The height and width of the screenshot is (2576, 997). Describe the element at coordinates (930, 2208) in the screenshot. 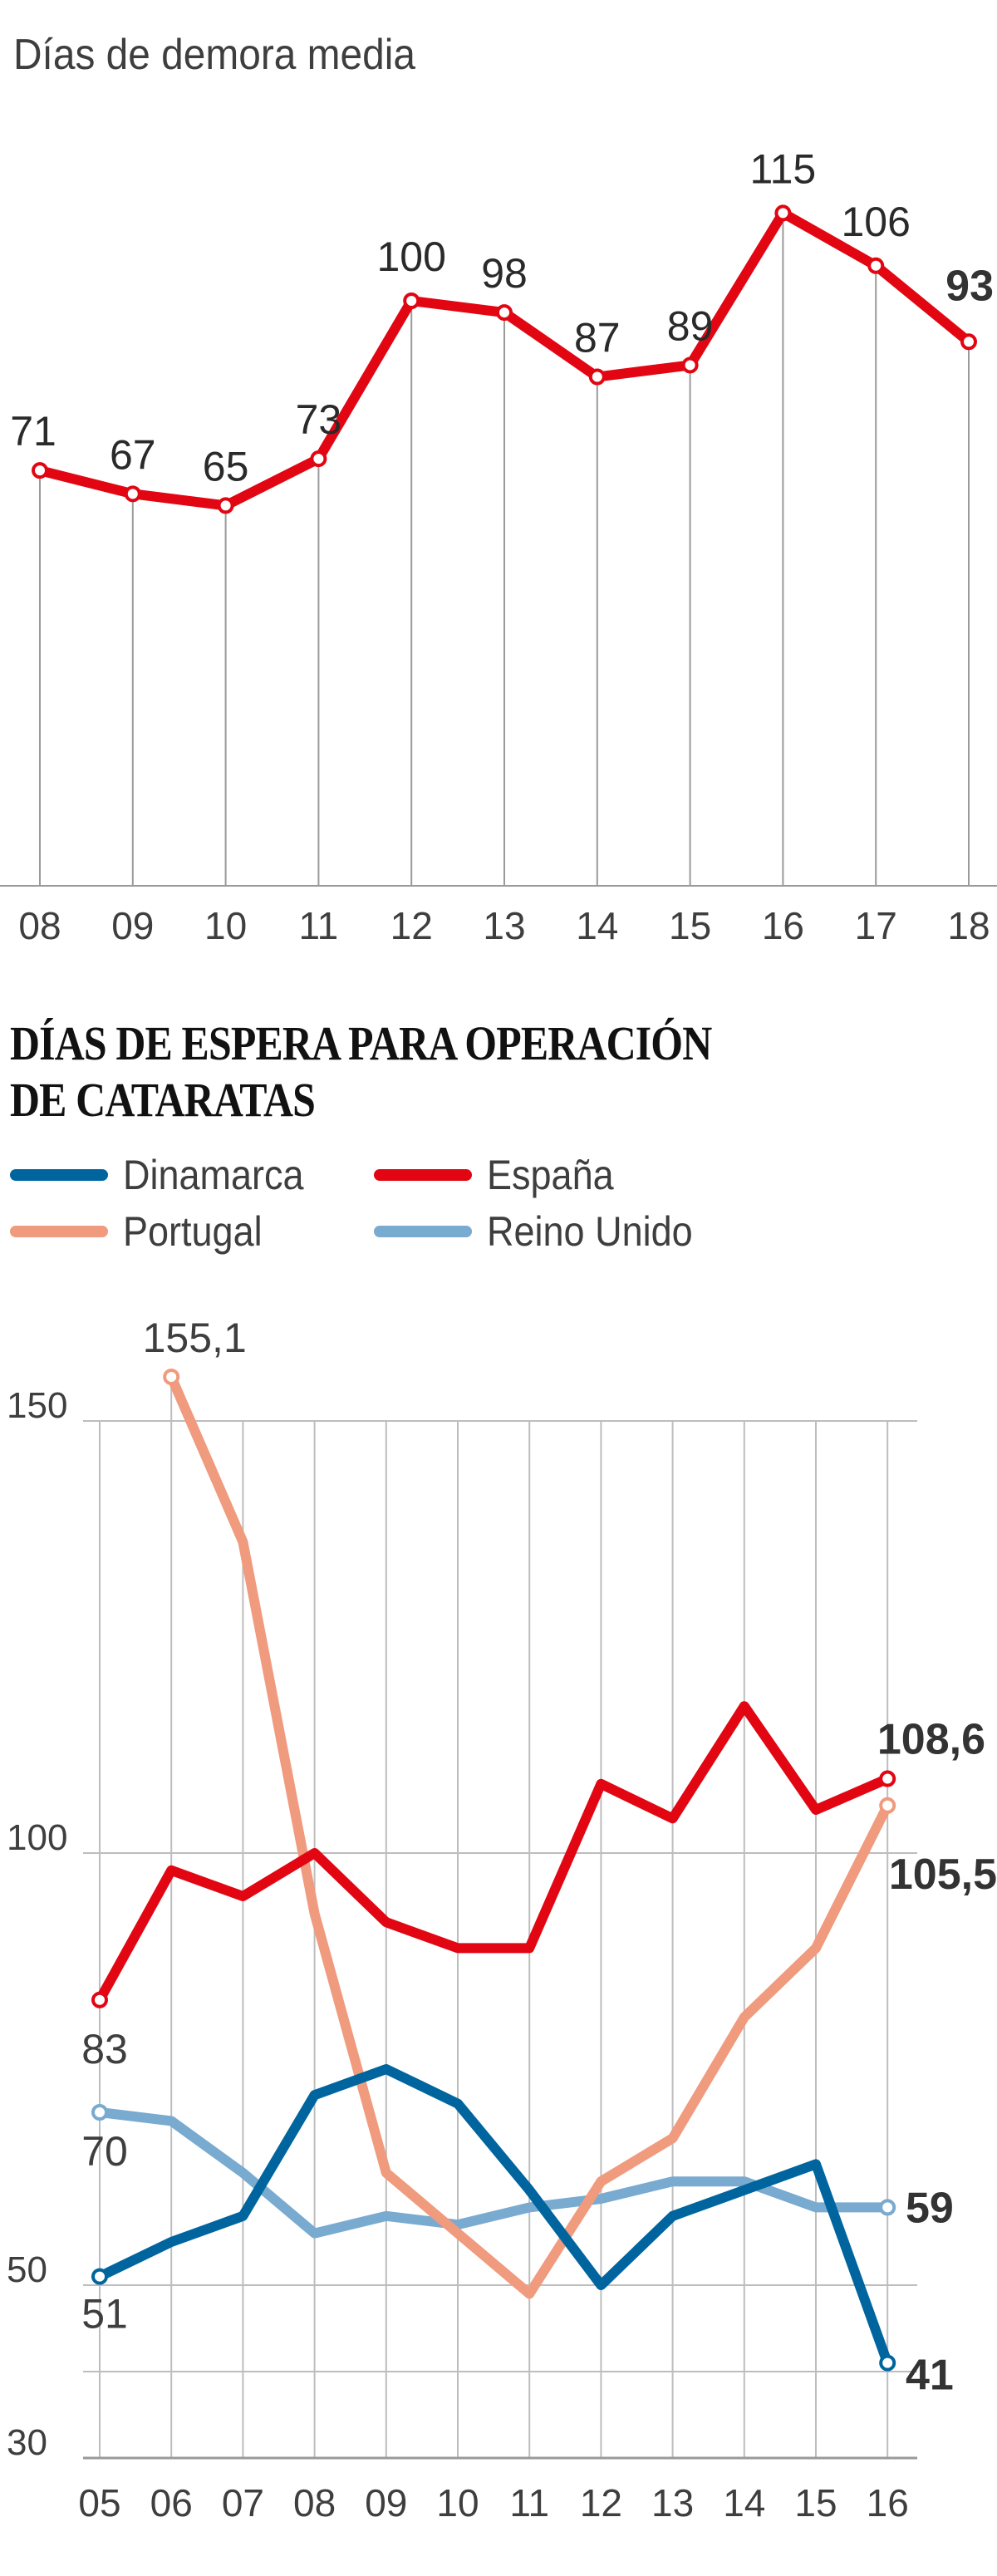

I see `end-label-reino-unido: 59` at that location.